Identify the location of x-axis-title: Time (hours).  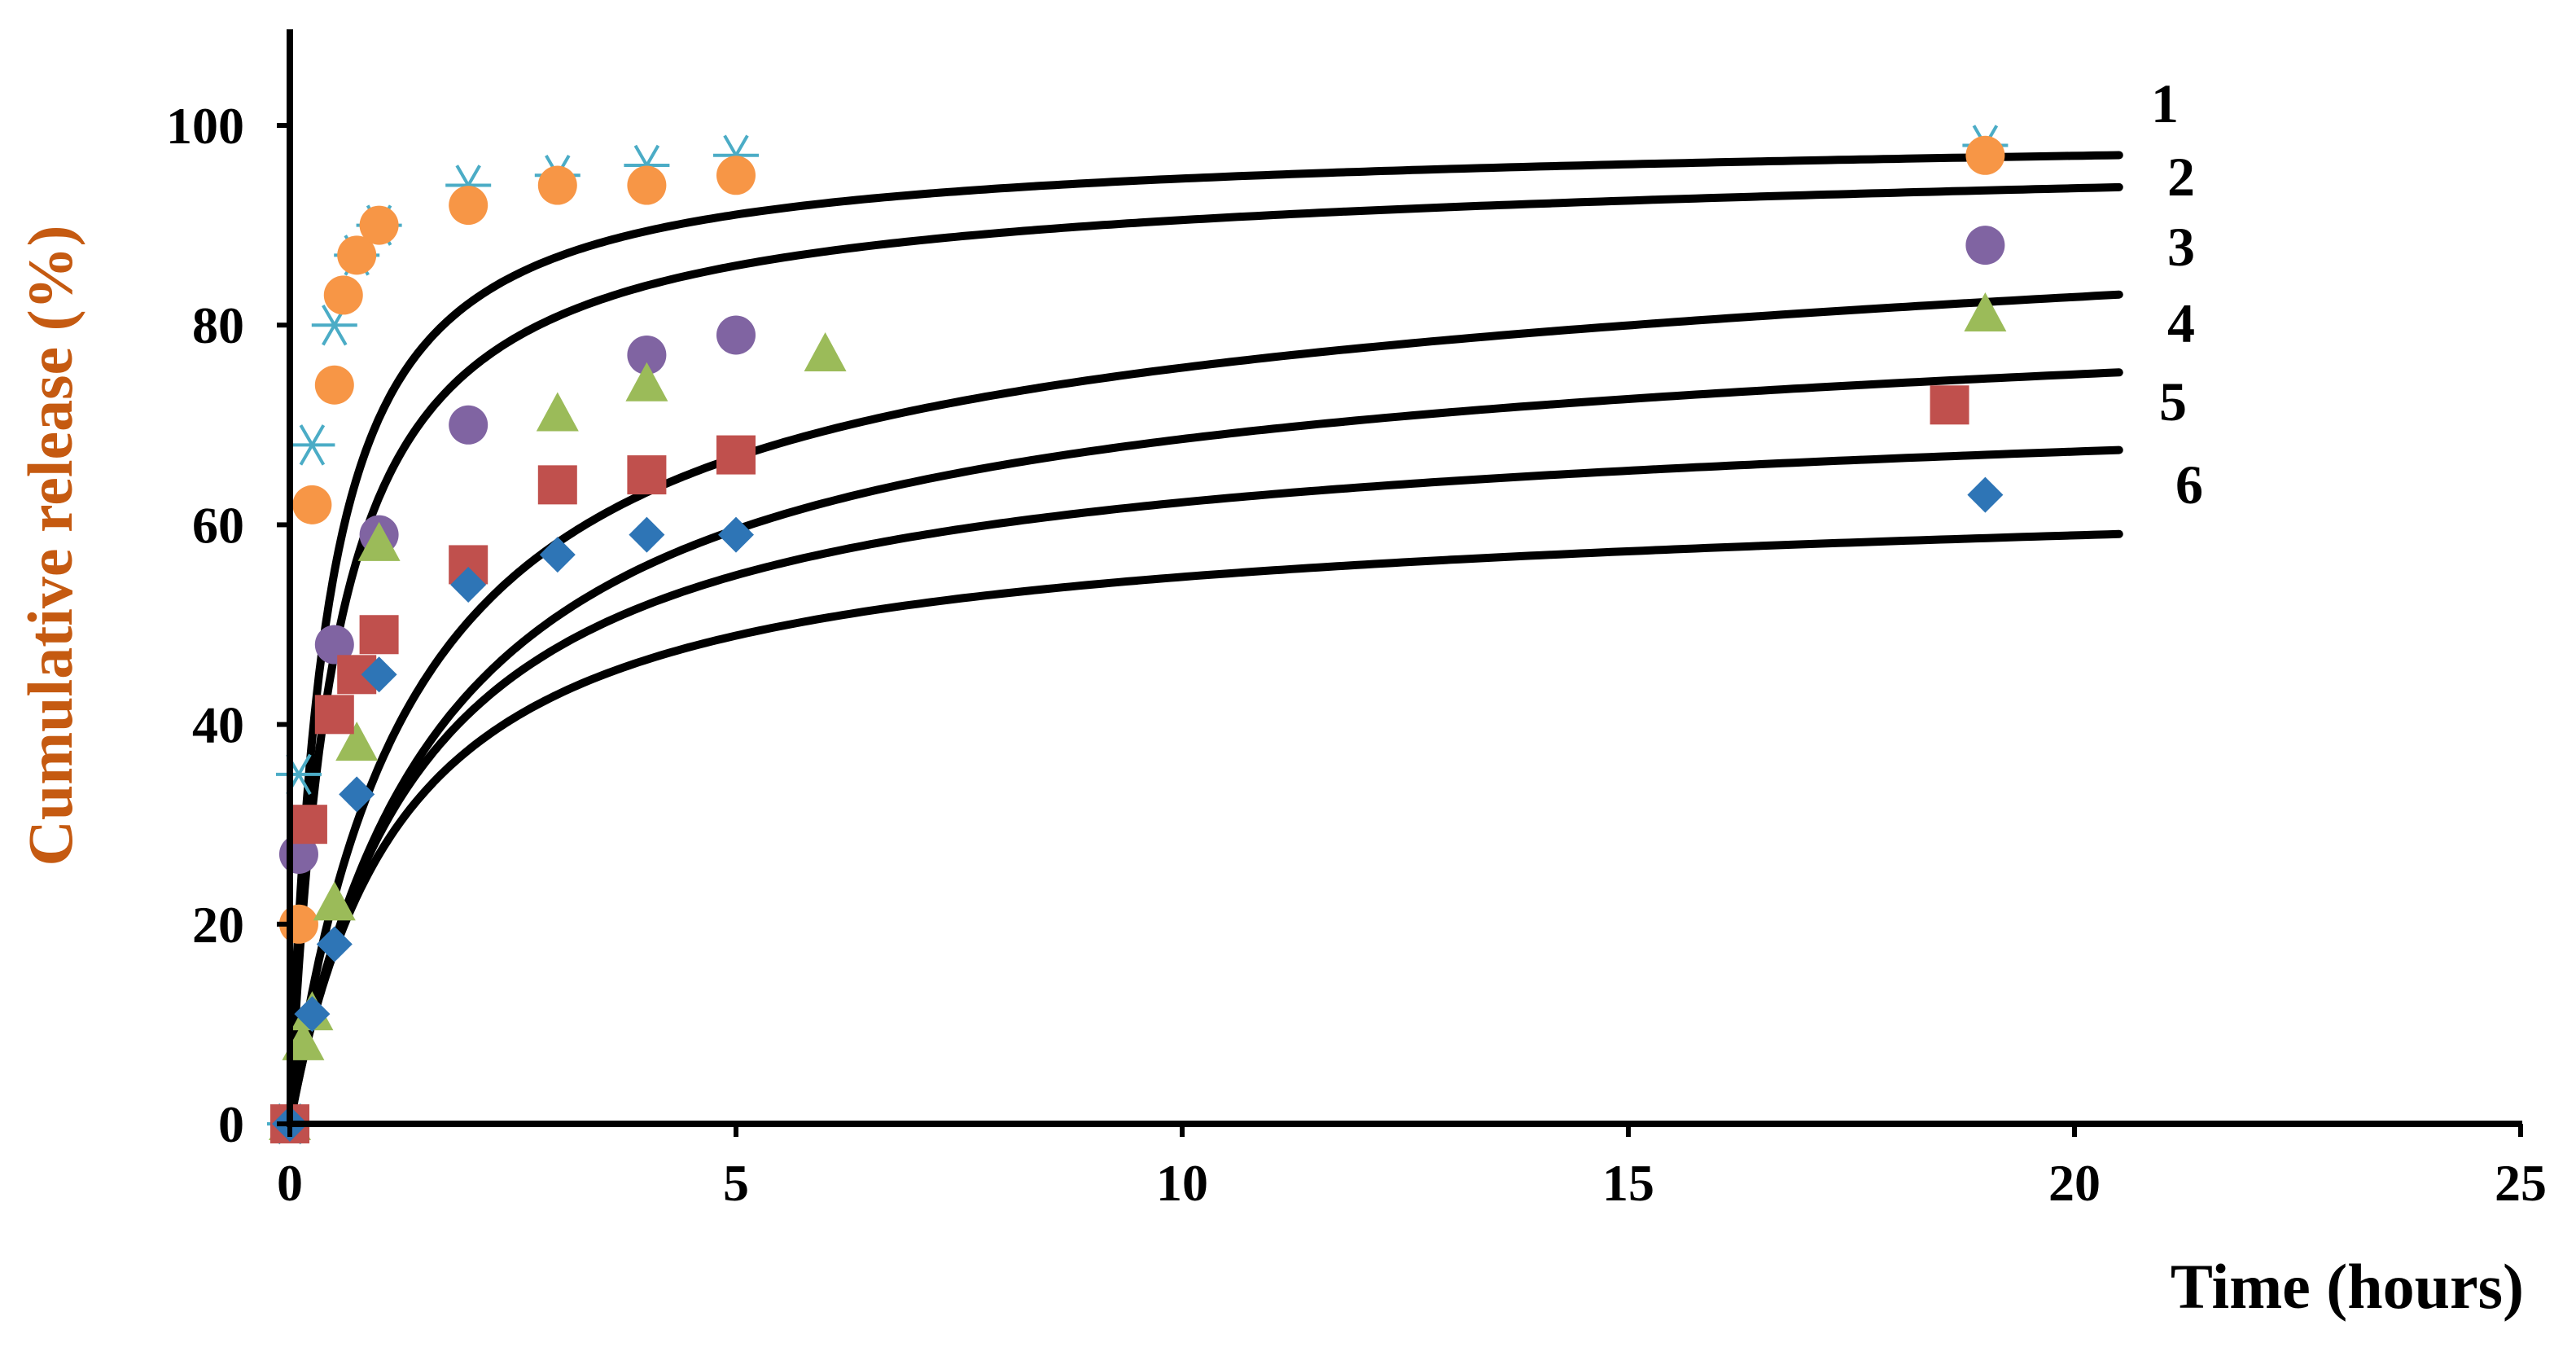
(2347, 1286).